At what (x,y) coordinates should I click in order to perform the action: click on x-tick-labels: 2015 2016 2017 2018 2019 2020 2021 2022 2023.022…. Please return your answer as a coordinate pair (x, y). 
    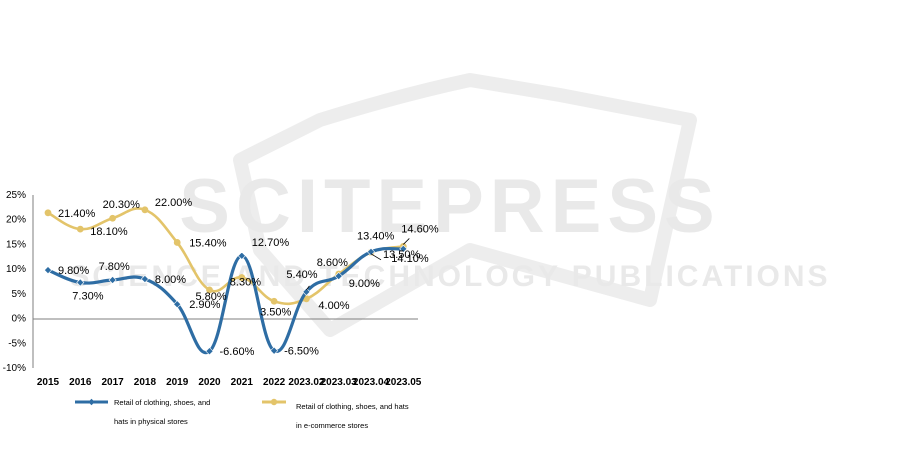
    Looking at the image, I should click on (229, 382).